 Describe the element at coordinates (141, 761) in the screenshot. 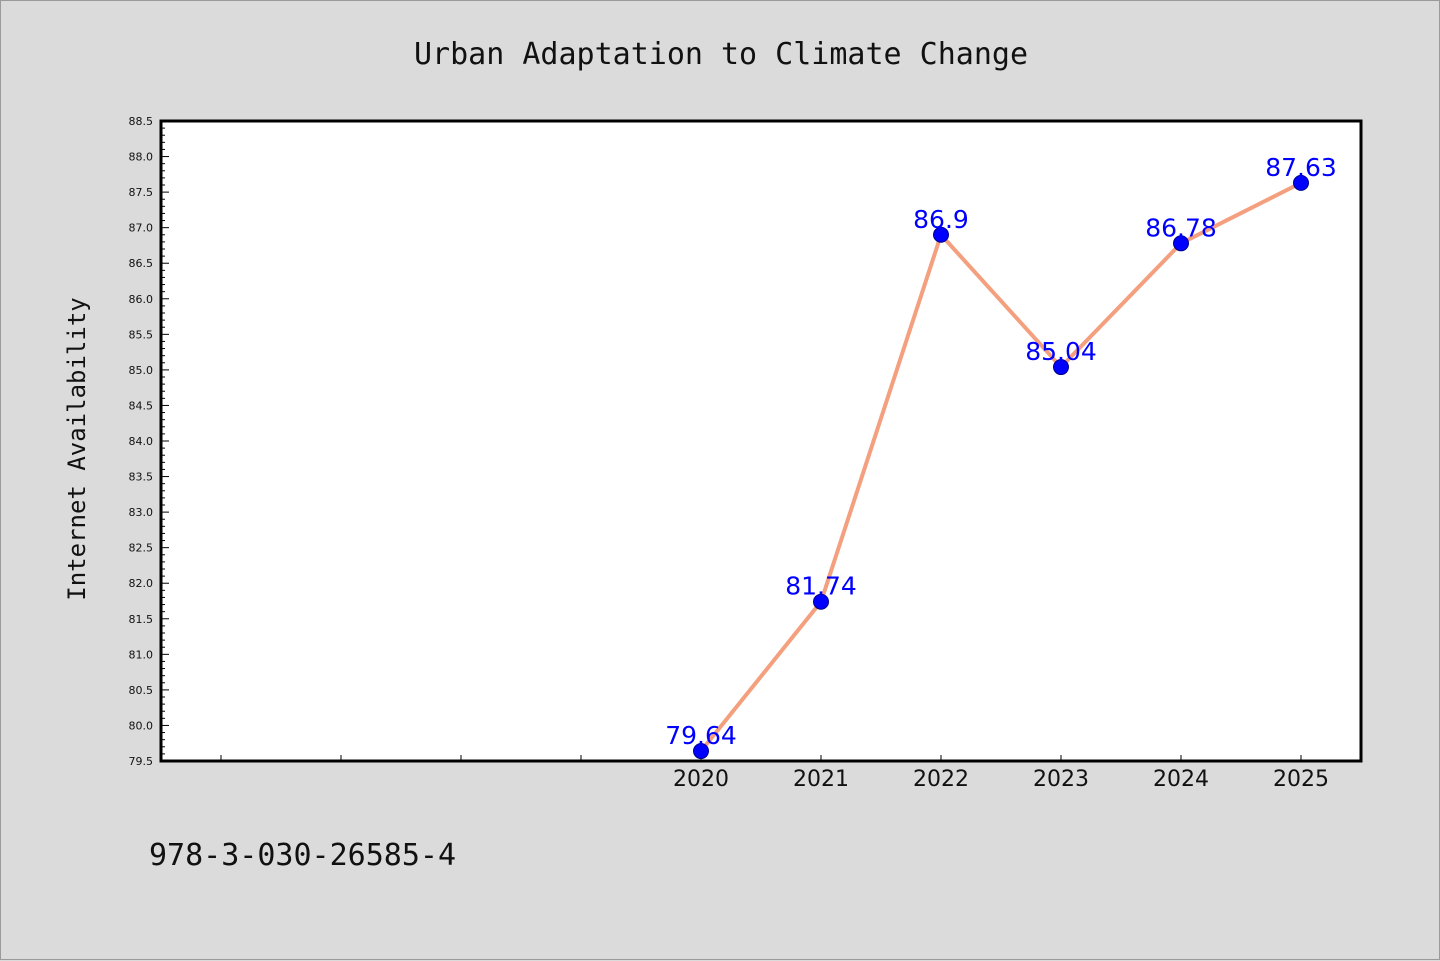

I see `y-tick-label: 79.5` at that location.